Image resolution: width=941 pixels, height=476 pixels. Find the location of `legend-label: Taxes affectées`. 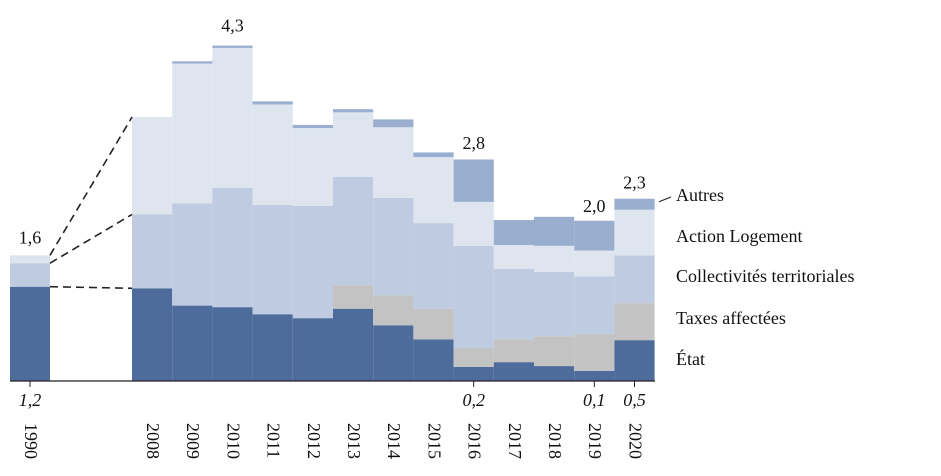

legend-label: Taxes affectées is located at coordinates (731, 318).